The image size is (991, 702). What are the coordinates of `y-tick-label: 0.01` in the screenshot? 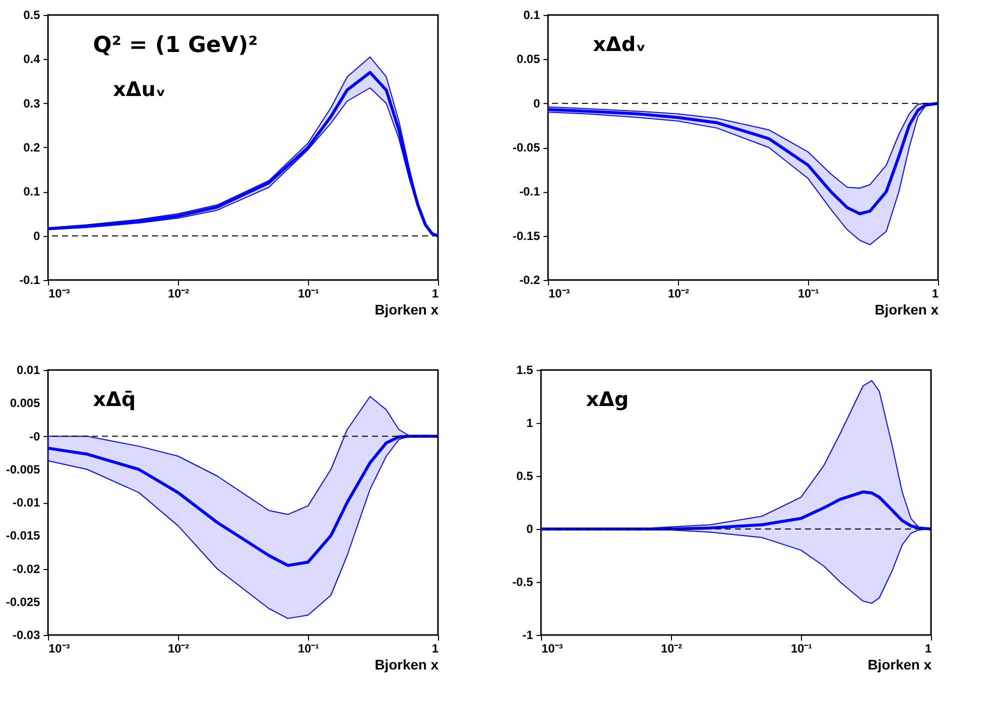 It's located at (28, 370).